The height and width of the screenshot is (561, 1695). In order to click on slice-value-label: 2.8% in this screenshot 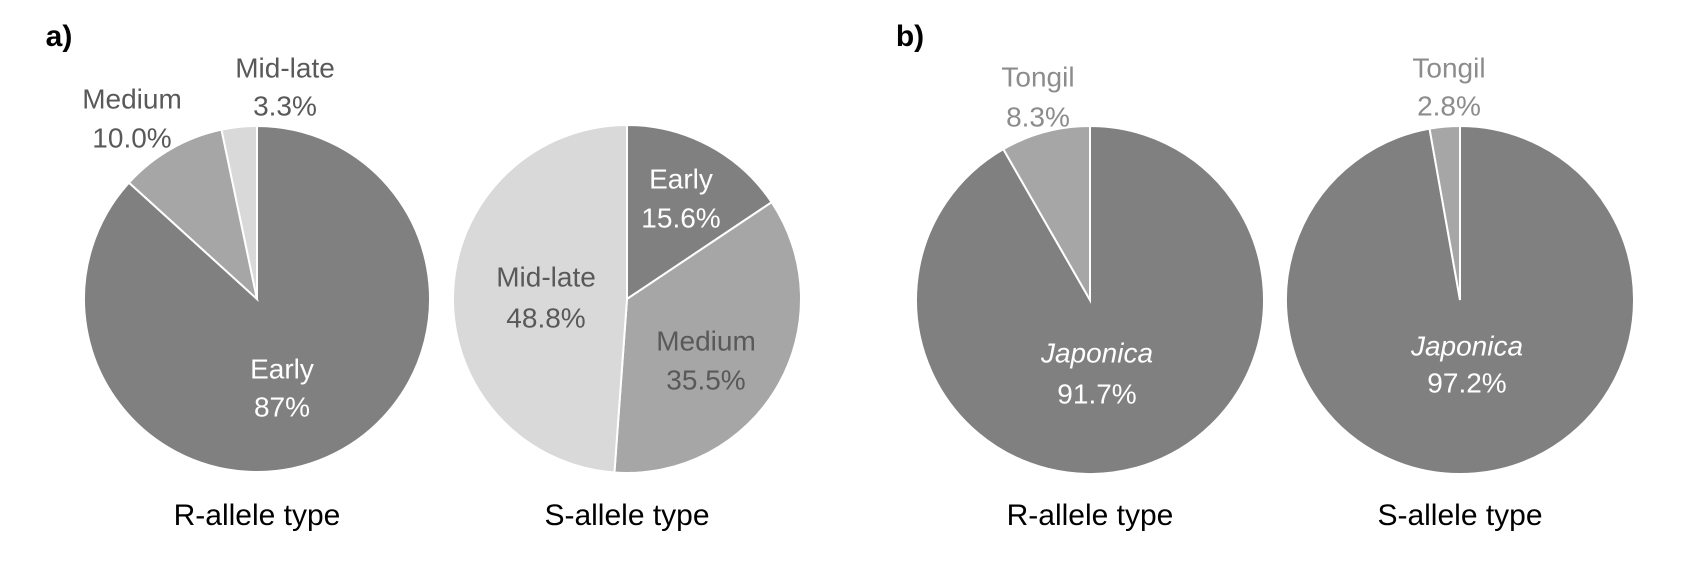, I will do `click(1449, 105)`.